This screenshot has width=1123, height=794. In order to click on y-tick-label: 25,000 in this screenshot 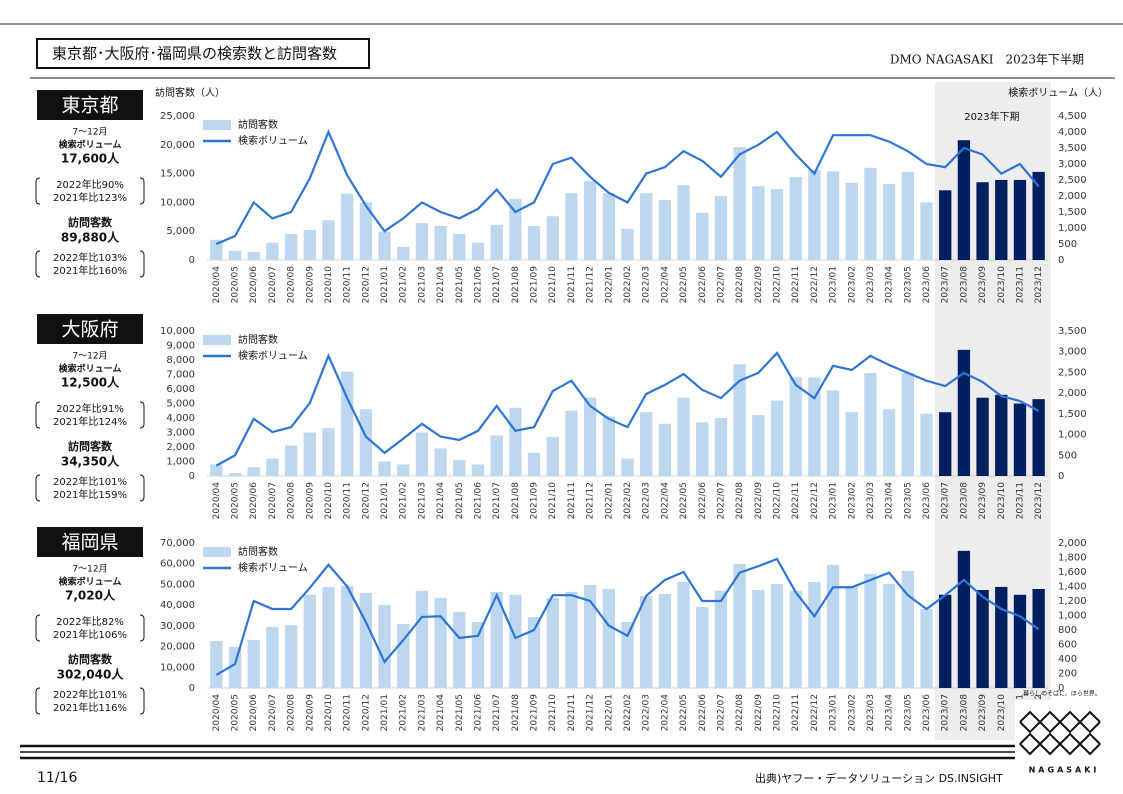, I will do `click(177, 116)`.